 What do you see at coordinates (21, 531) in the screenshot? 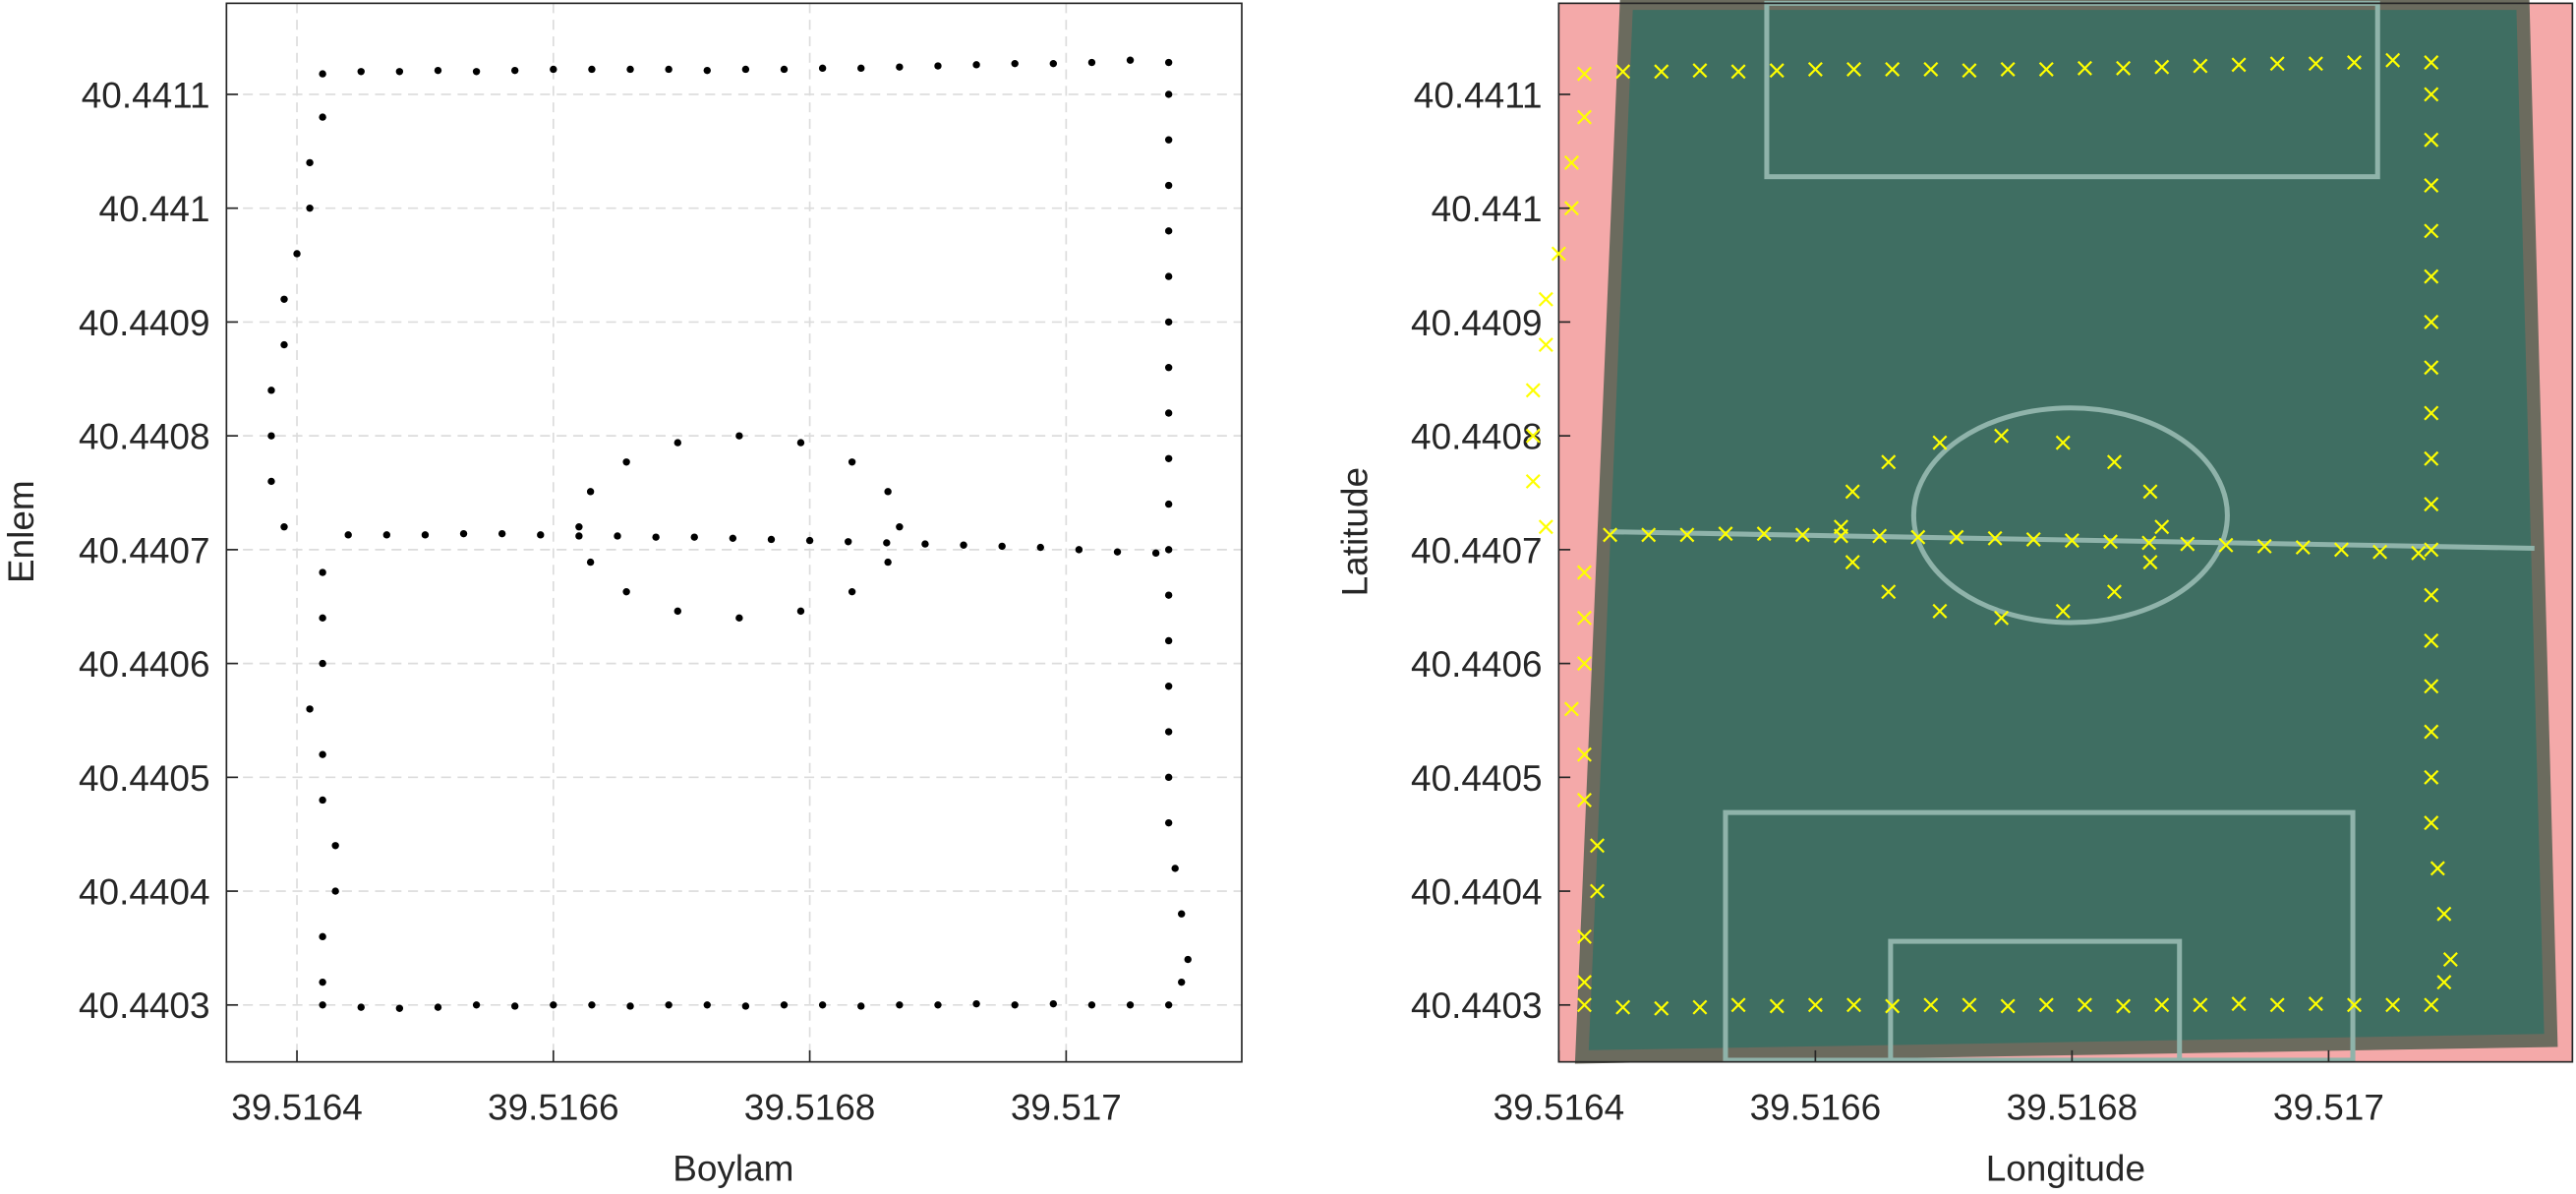
I see `y-axis-label: Enlem` at bounding box center [21, 531].